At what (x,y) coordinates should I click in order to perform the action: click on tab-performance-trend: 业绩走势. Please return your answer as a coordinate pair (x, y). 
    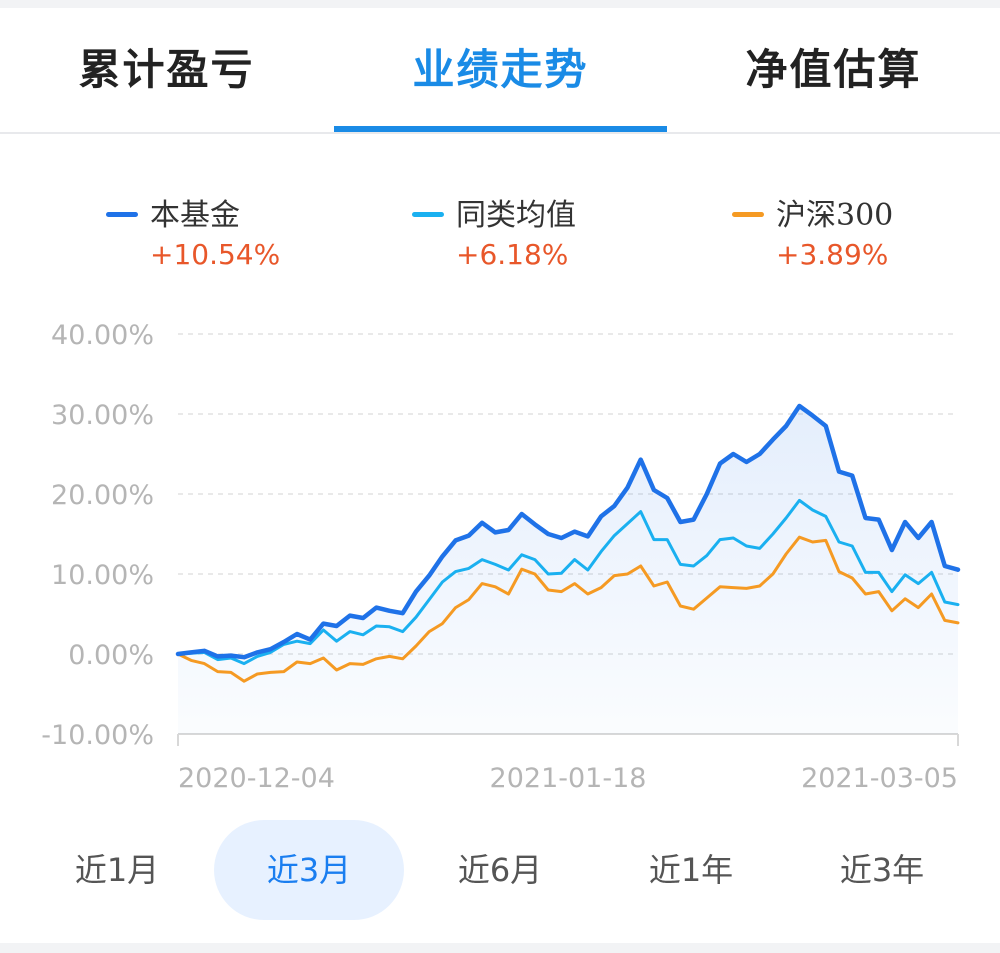
    Looking at the image, I should click on (500, 69).